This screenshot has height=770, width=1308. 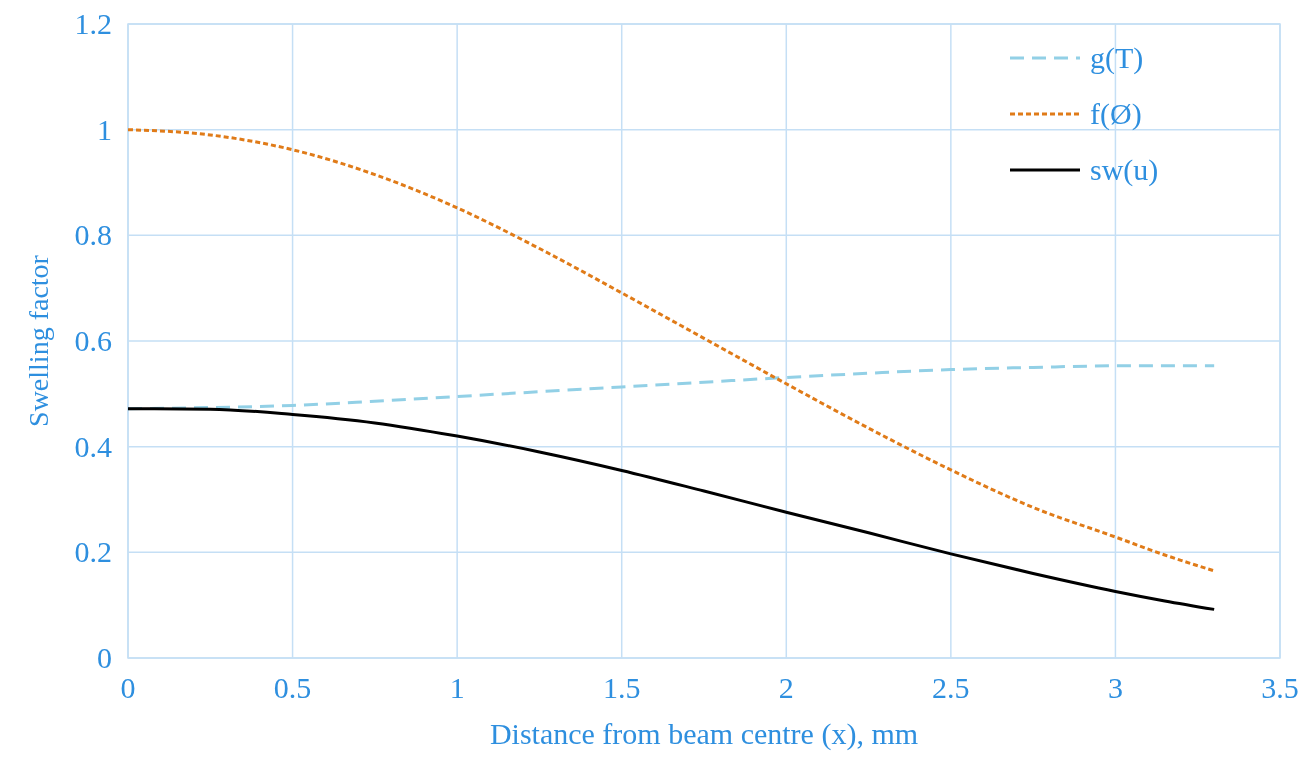 I want to click on legend-label: f(Ø), so click(x=1116, y=114).